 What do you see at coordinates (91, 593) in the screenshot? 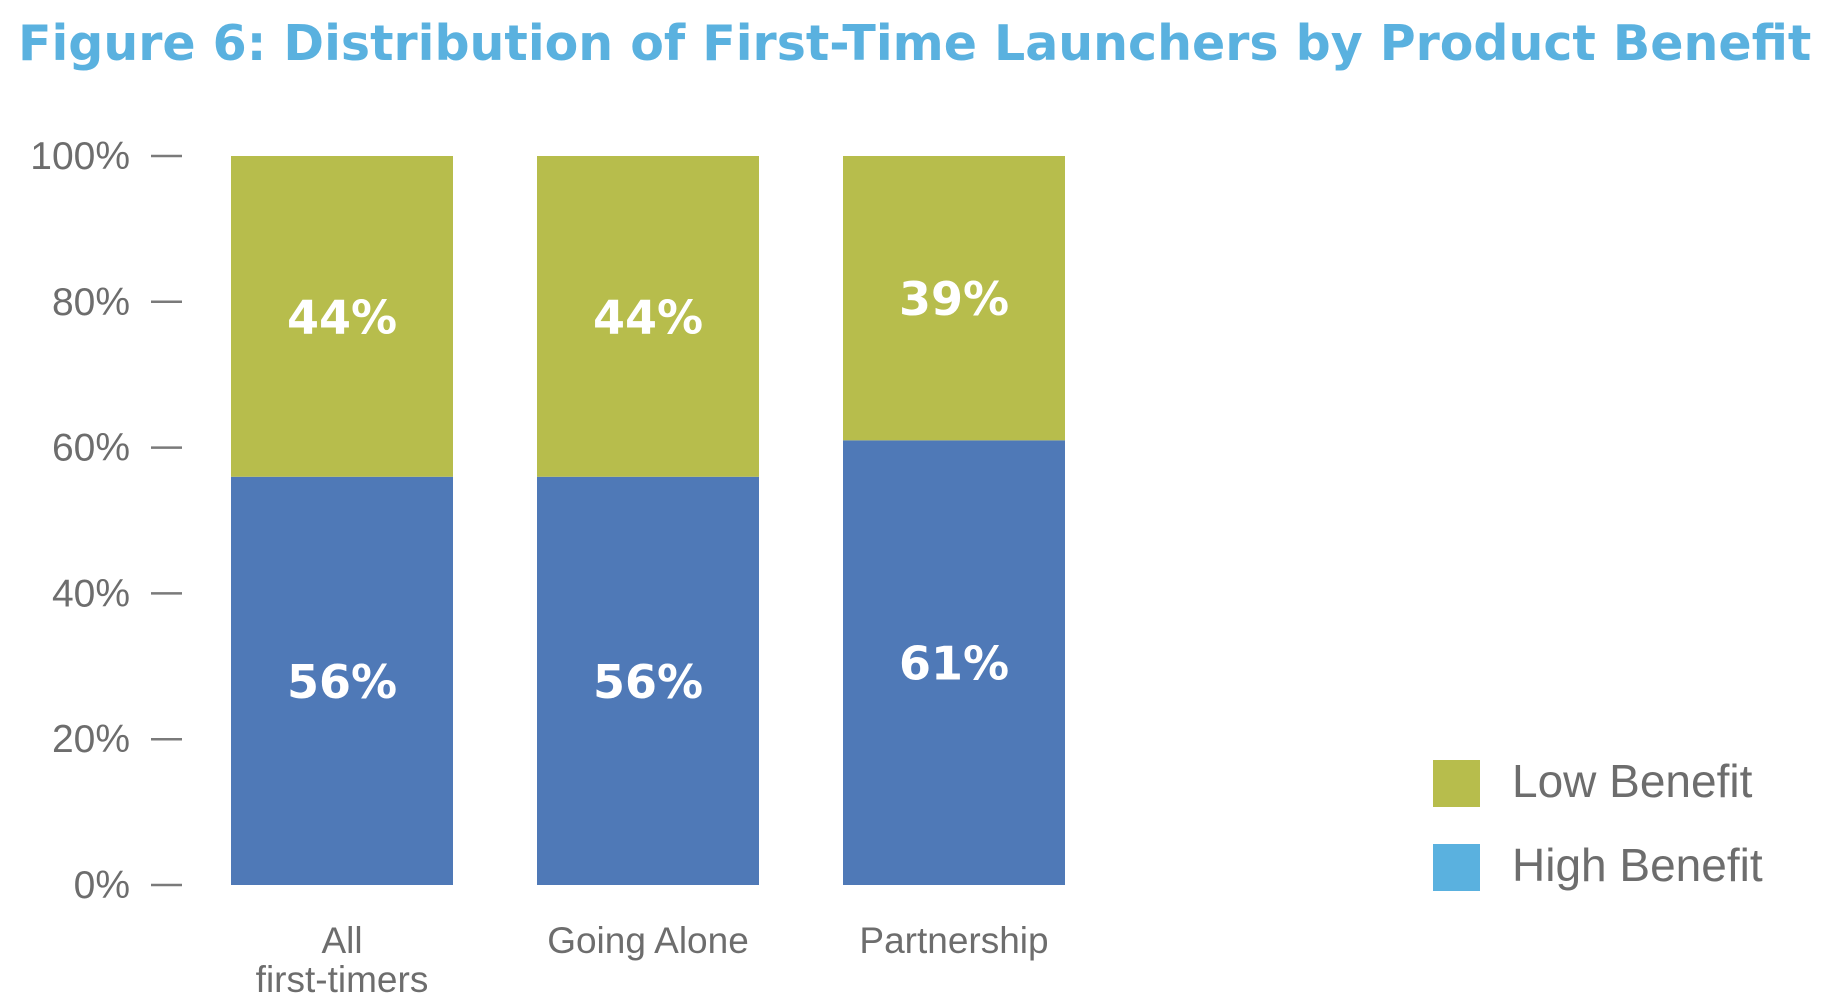
I see `y-tick-label: 40%` at bounding box center [91, 593].